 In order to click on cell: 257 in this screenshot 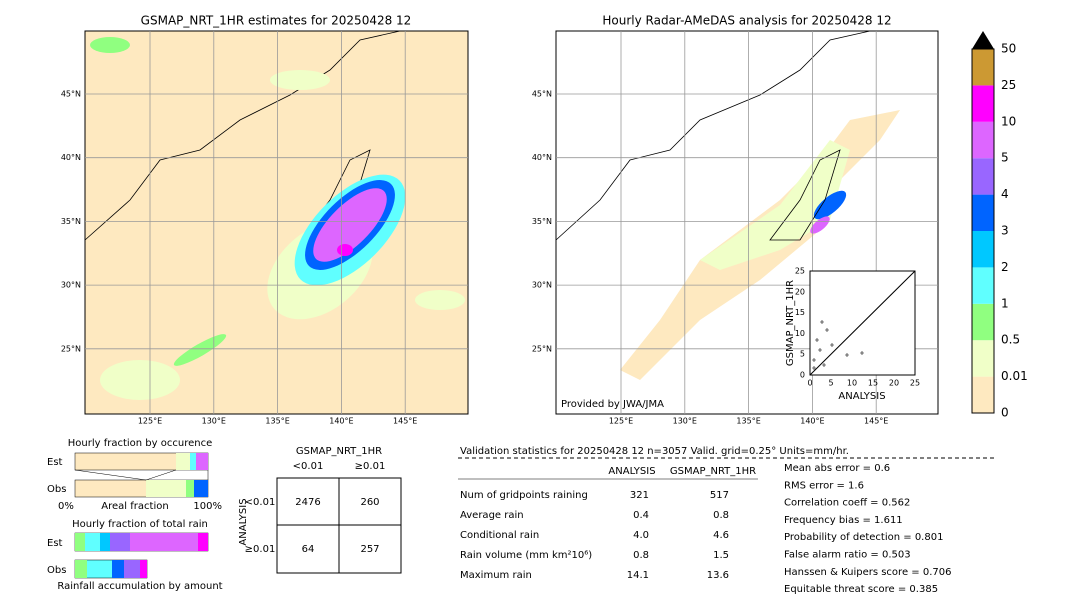, I will do `click(369, 549)`.